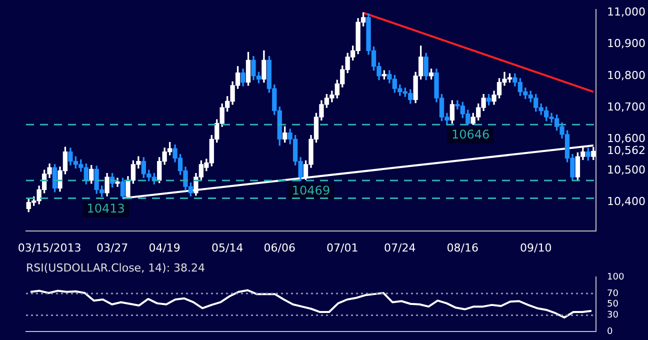 The height and width of the screenshot is (340, 648). I want to click on ref-line-label: 10469, so click(311, 191).